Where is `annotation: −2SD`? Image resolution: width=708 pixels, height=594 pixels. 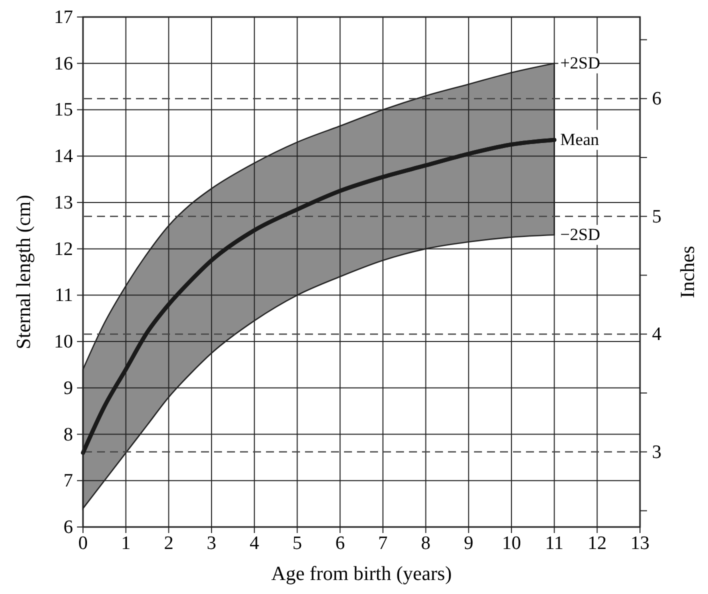 annotation: −2SD is located at coordinates (580, 234).